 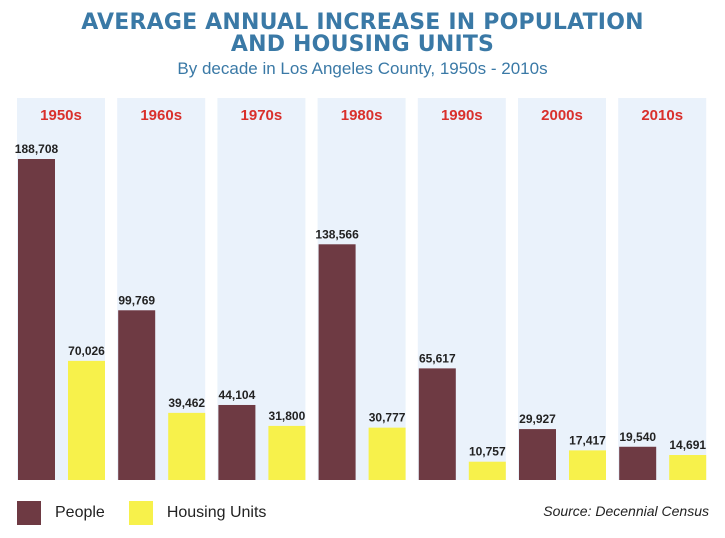 I want to click on legend-item-people: People, so click(x=61, y=513).